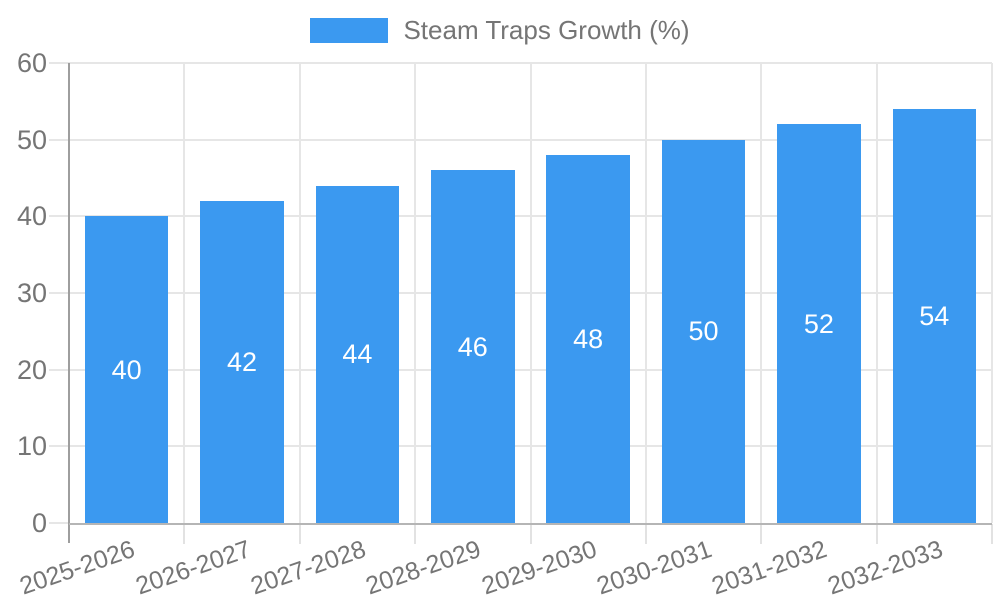  I want to click on bar-value-label: 48, so click(588, 339).